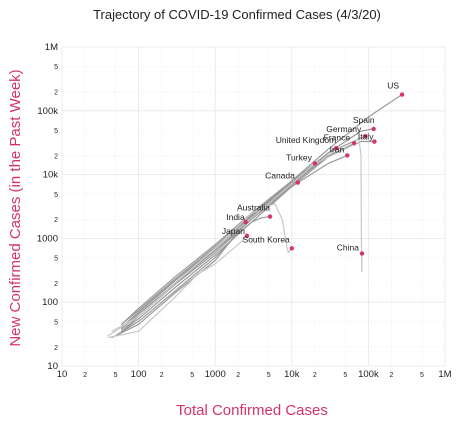 The width and height of the screenshot is (474, 425). Describe the element at coordinates (324, 174) in the screenshot. I see `end-points` at that location.